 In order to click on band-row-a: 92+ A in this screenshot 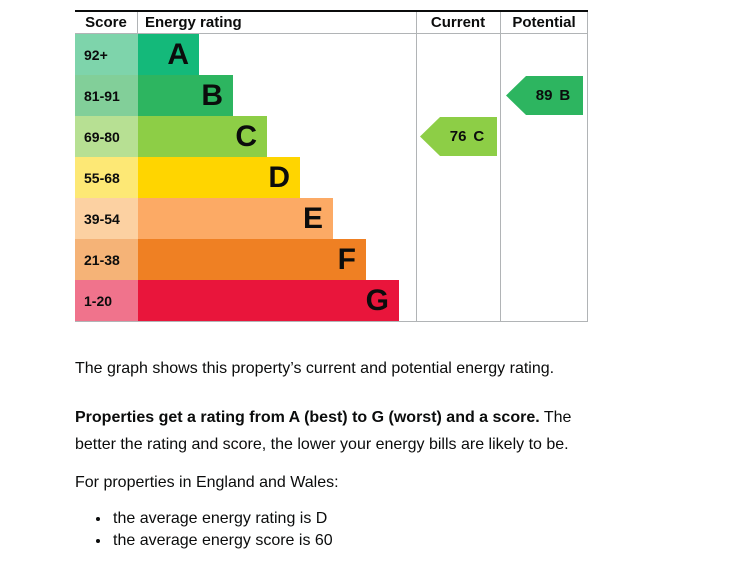, I will do `click(331, 54)`.